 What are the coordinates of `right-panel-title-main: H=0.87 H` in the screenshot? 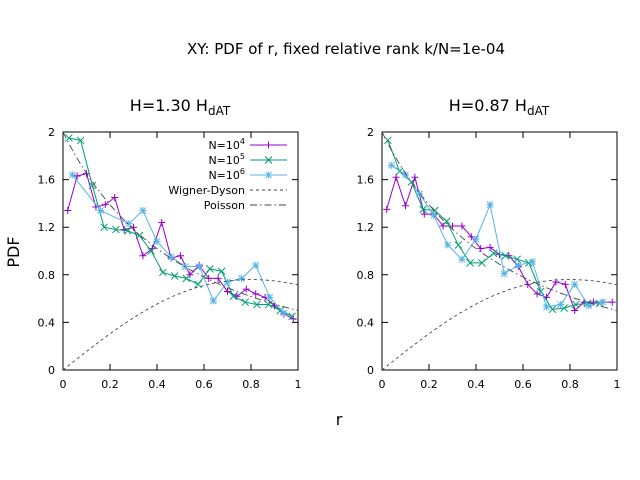 It's located at (488, 105).